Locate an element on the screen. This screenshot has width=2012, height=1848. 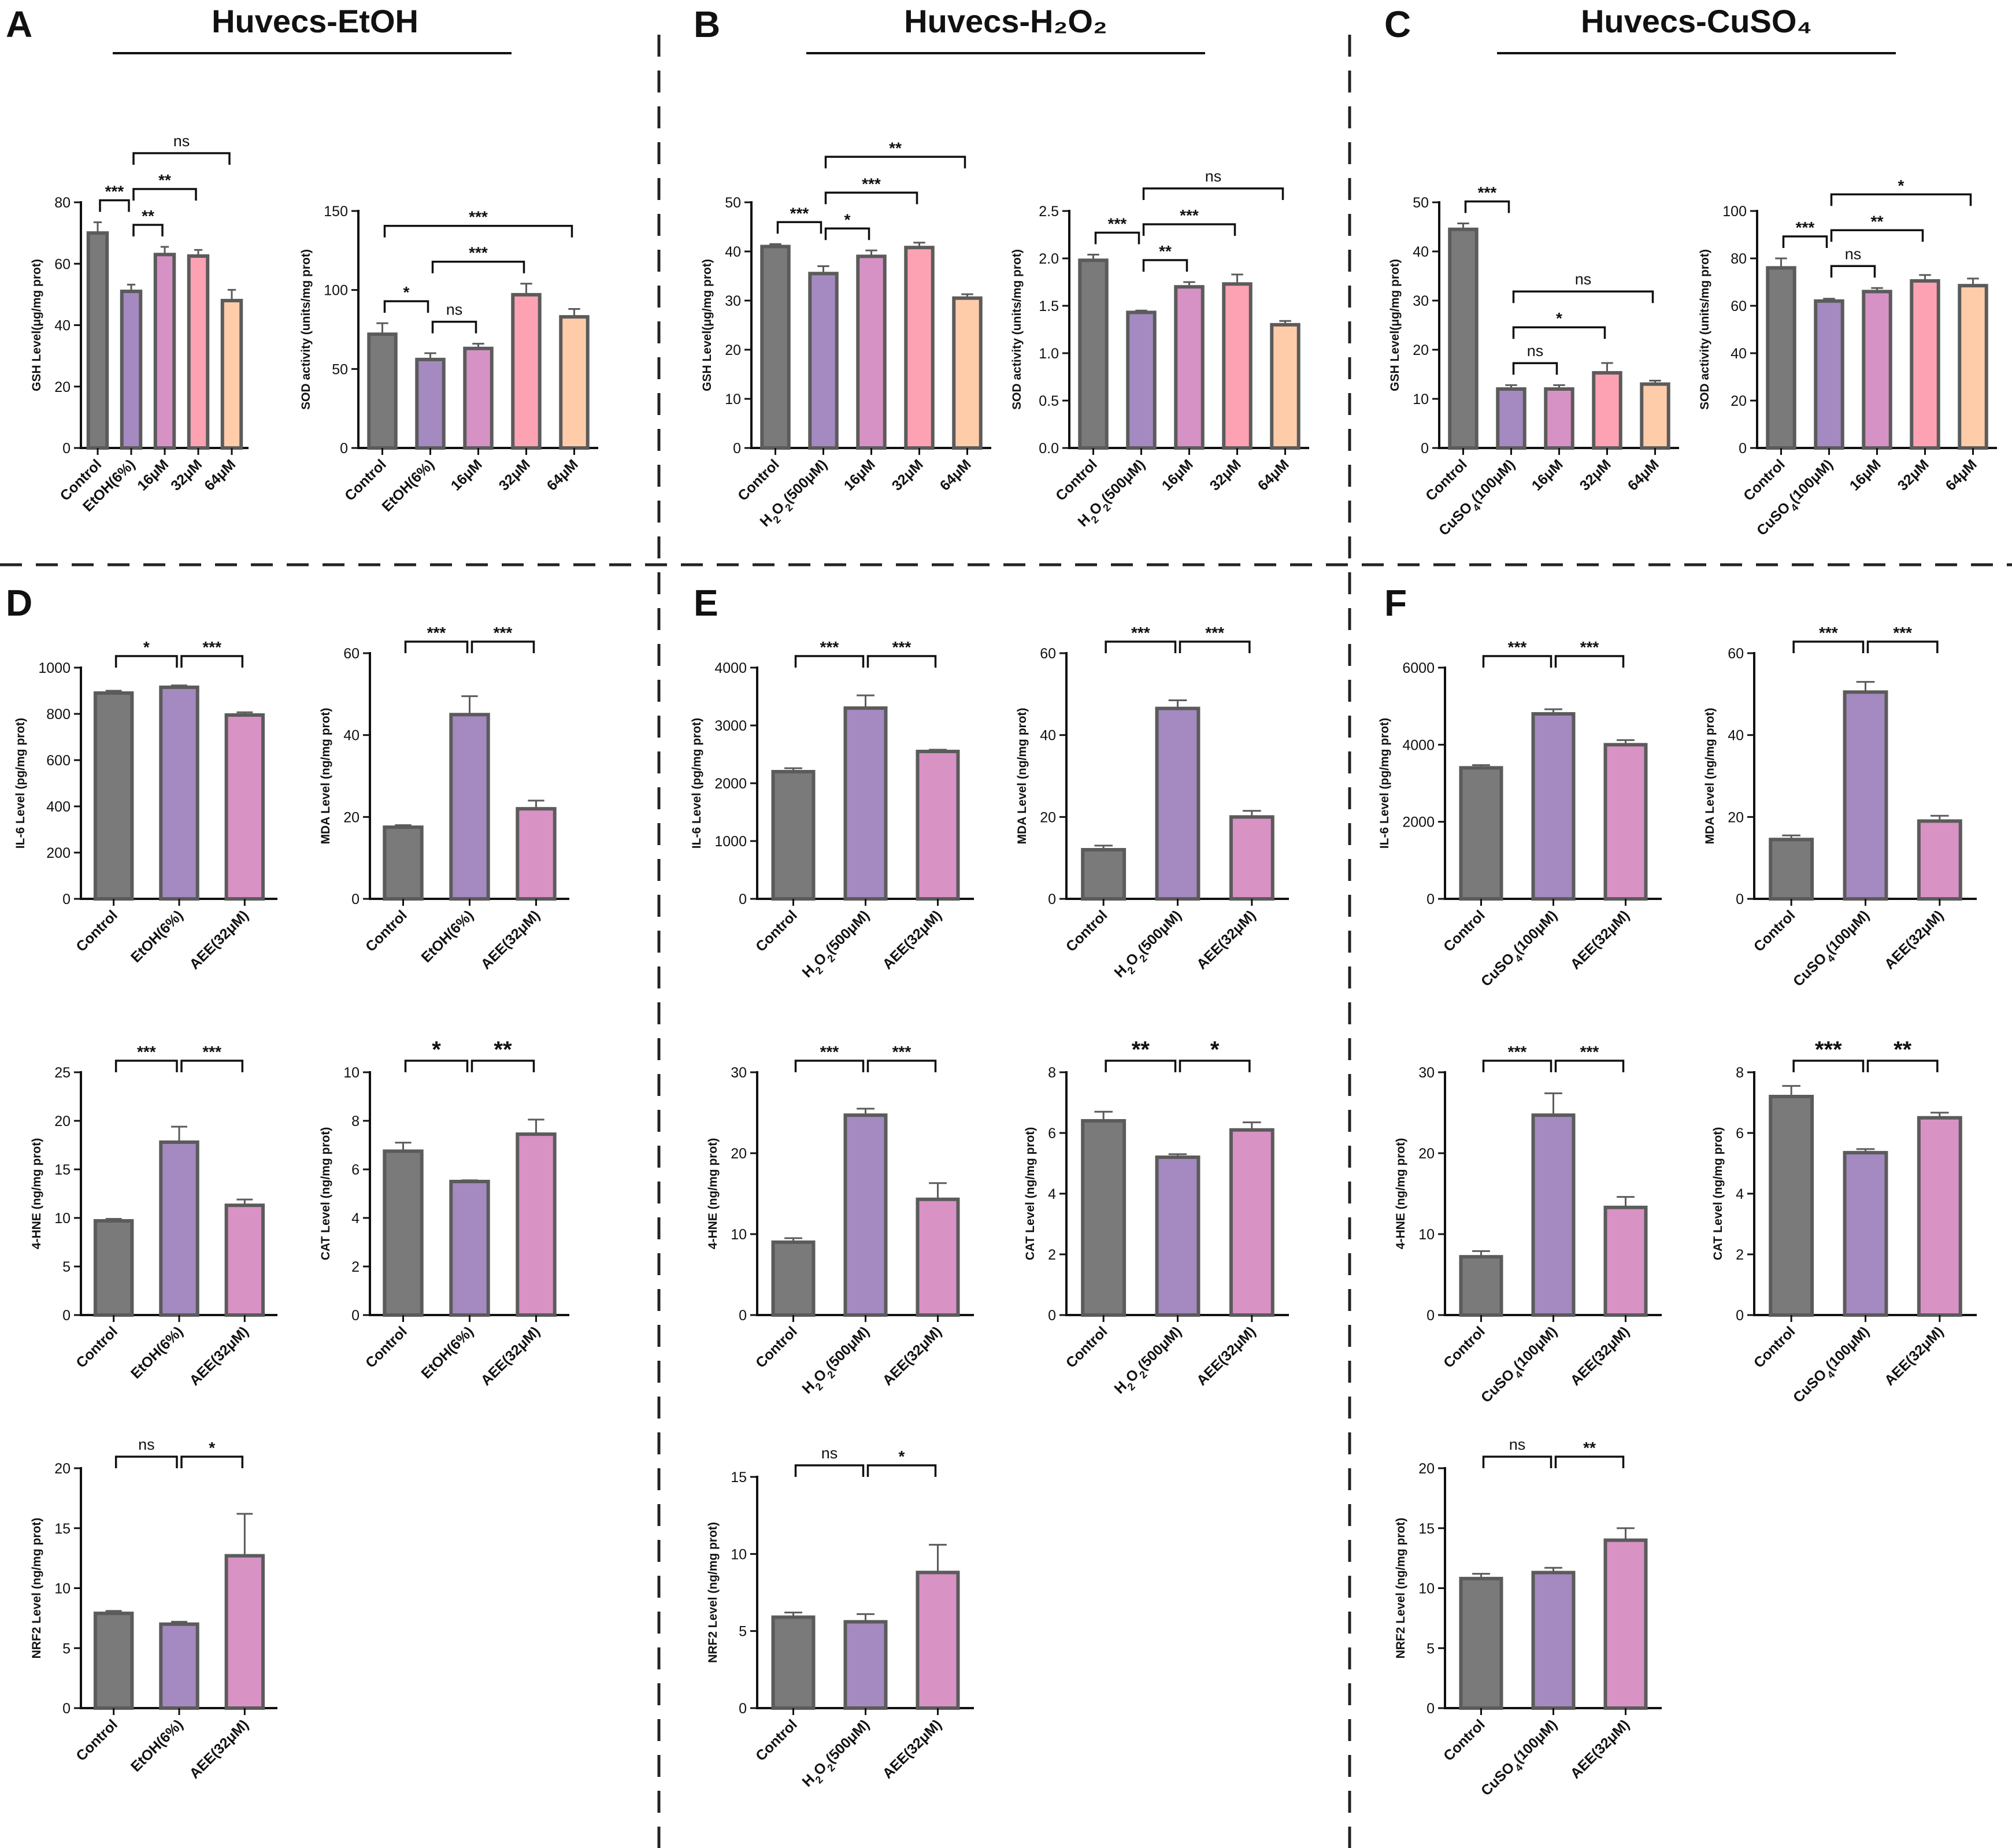
y-axis-label: 4-HNE (ng/mg prot) is located at coordinates (36, 1193).